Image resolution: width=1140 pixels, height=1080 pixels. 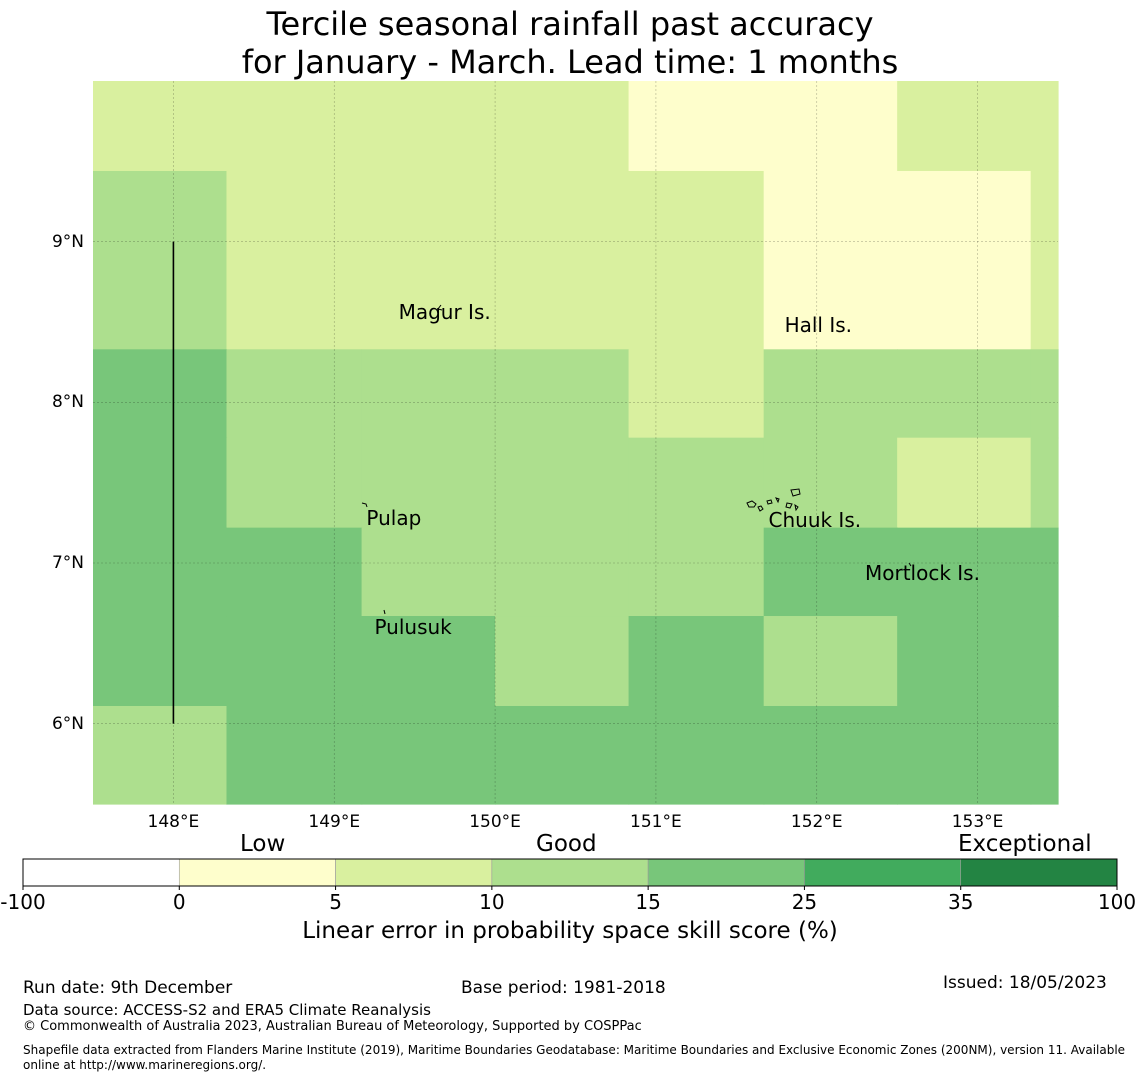 I want to click on lon-tick-label: 152°E, so click(x=816, y=822).